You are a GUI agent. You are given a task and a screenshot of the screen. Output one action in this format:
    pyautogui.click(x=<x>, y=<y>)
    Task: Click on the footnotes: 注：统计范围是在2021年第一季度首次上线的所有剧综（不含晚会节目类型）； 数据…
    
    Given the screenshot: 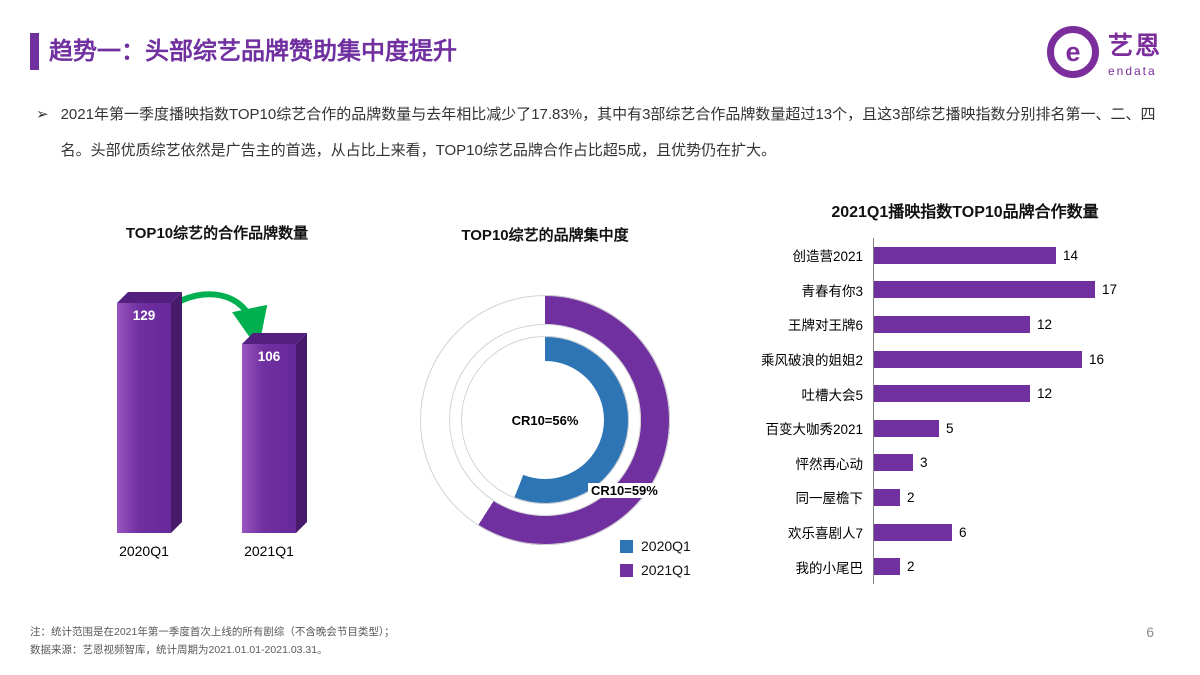 What is the action you would take?
    pyautogui.click(x=212, y=642)
    